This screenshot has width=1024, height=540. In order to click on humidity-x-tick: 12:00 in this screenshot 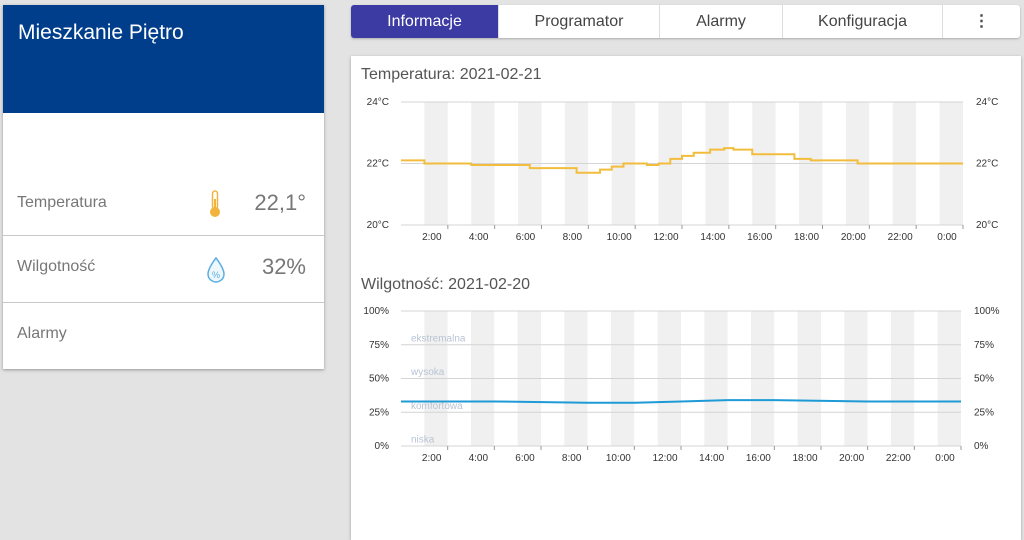, I will do `click(664, 458)`.